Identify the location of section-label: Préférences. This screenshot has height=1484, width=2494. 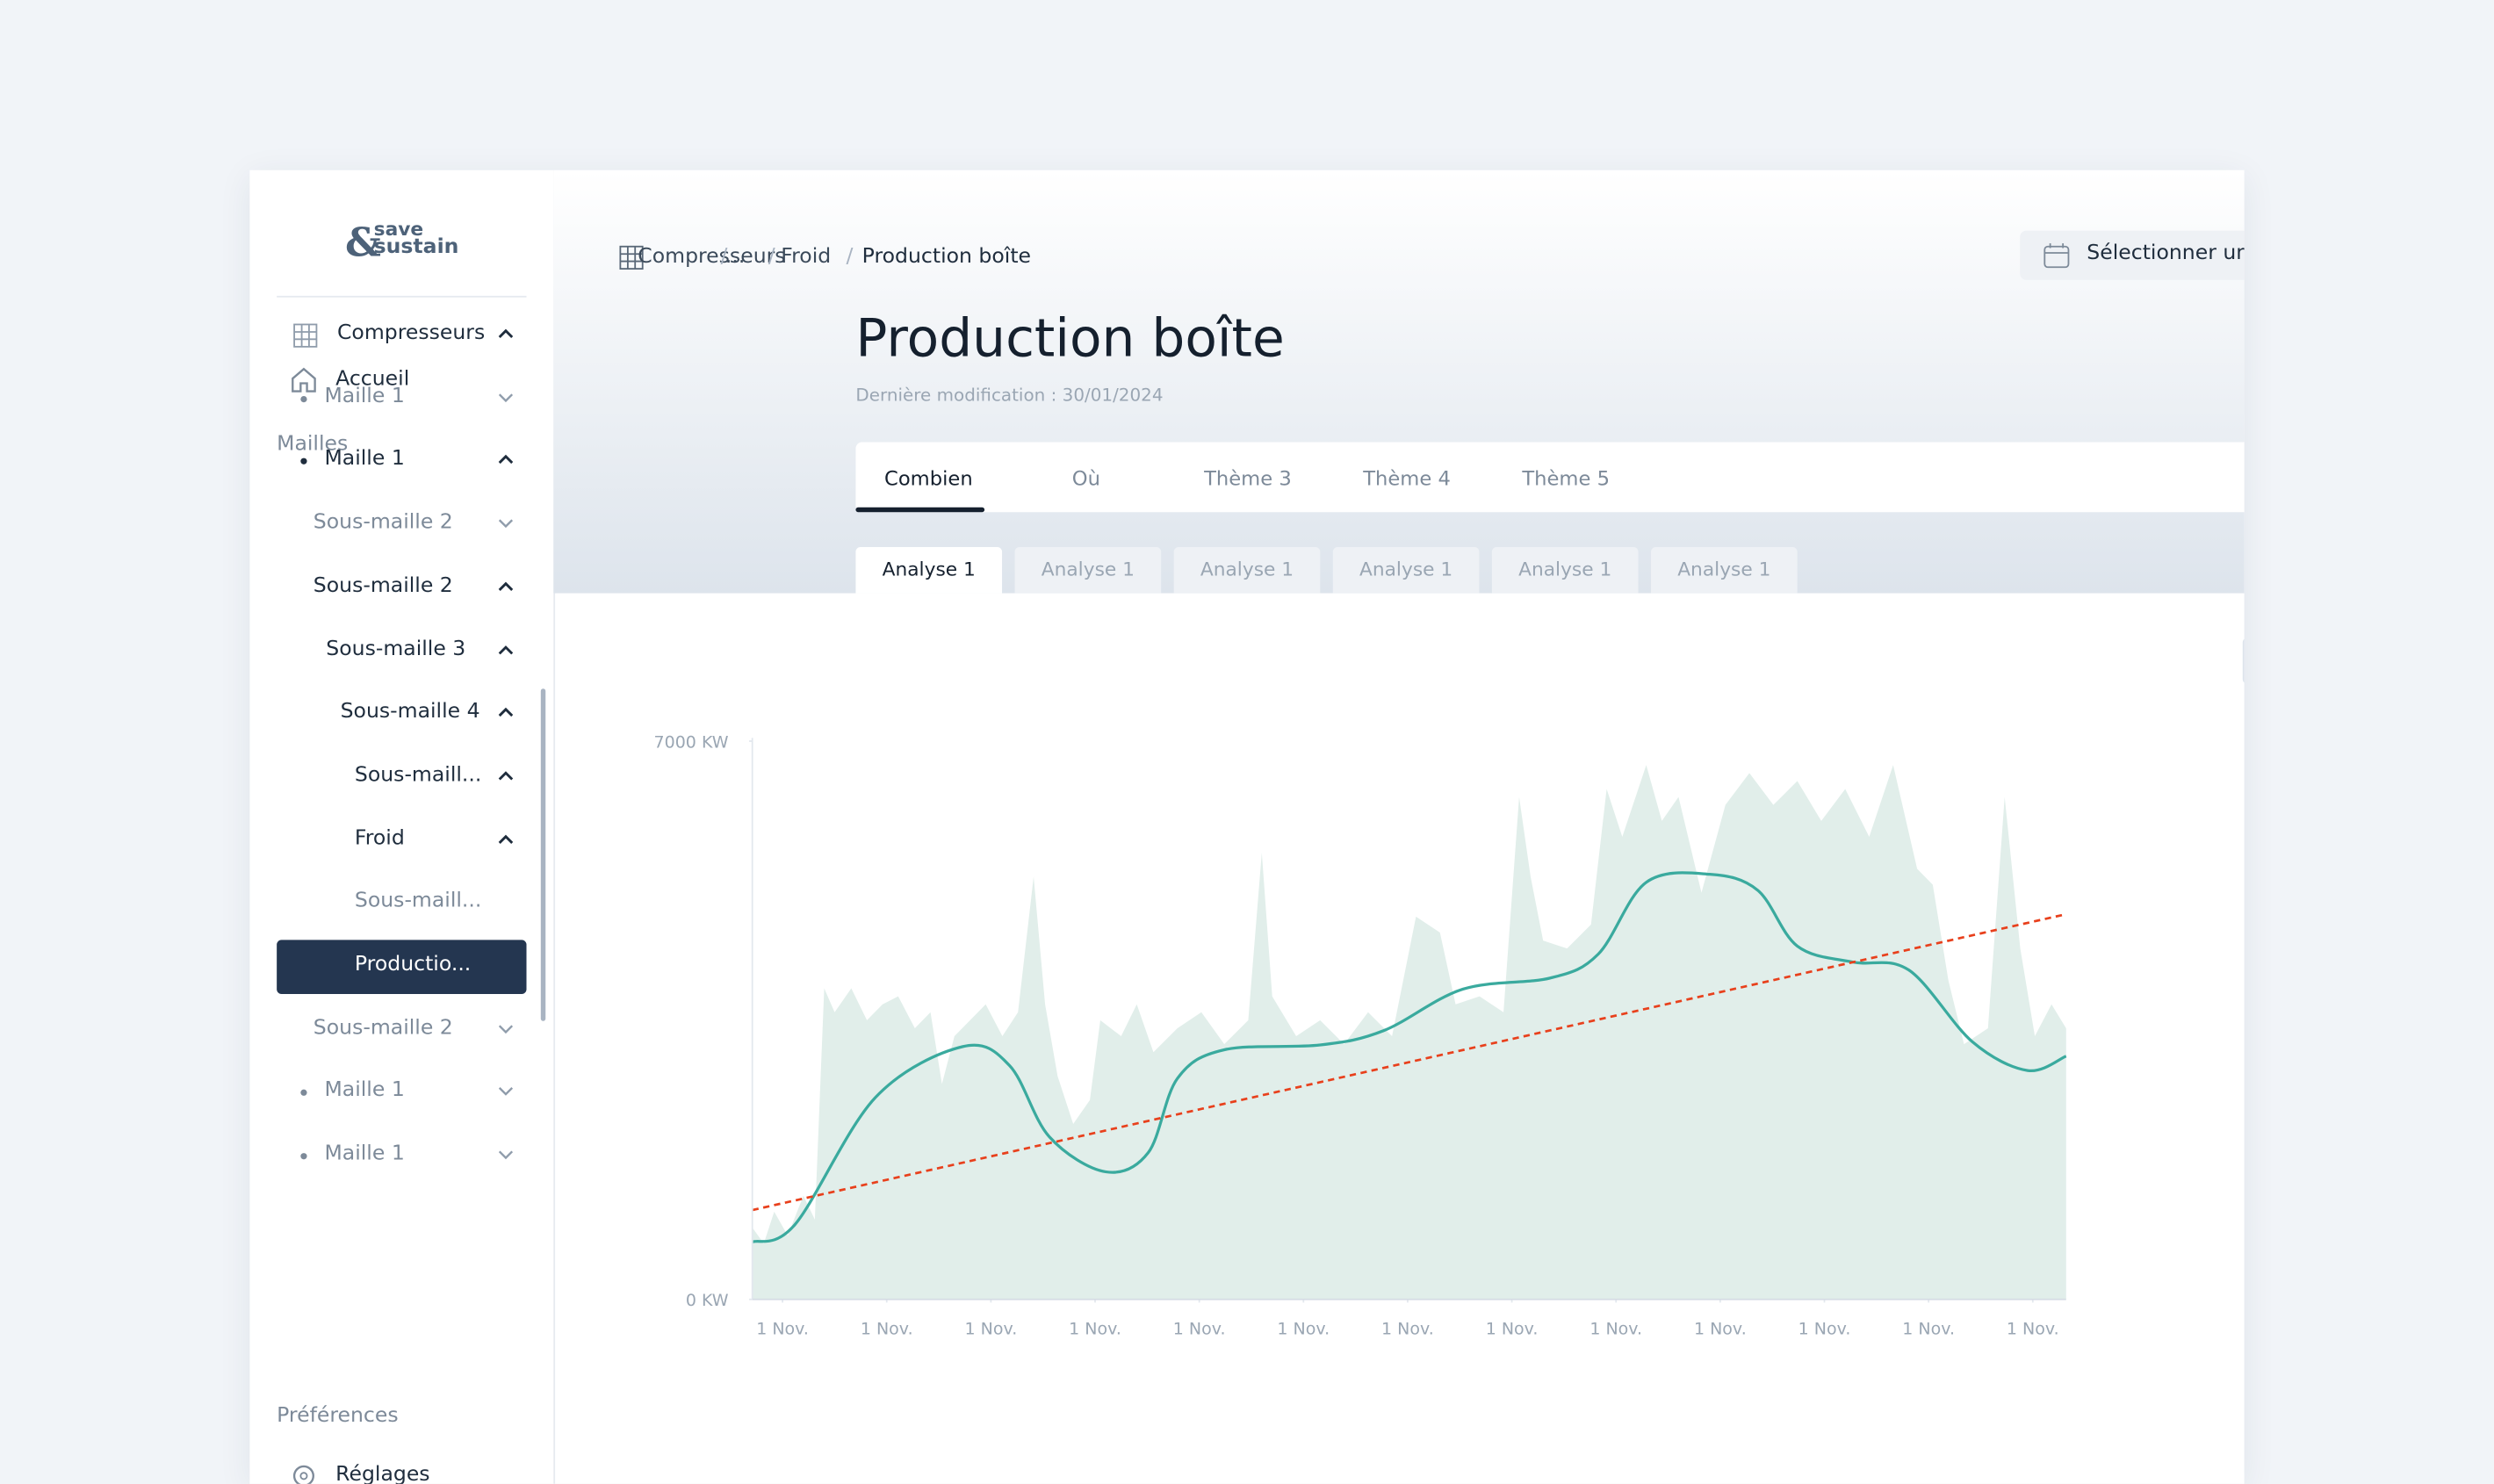
(338, 1416).